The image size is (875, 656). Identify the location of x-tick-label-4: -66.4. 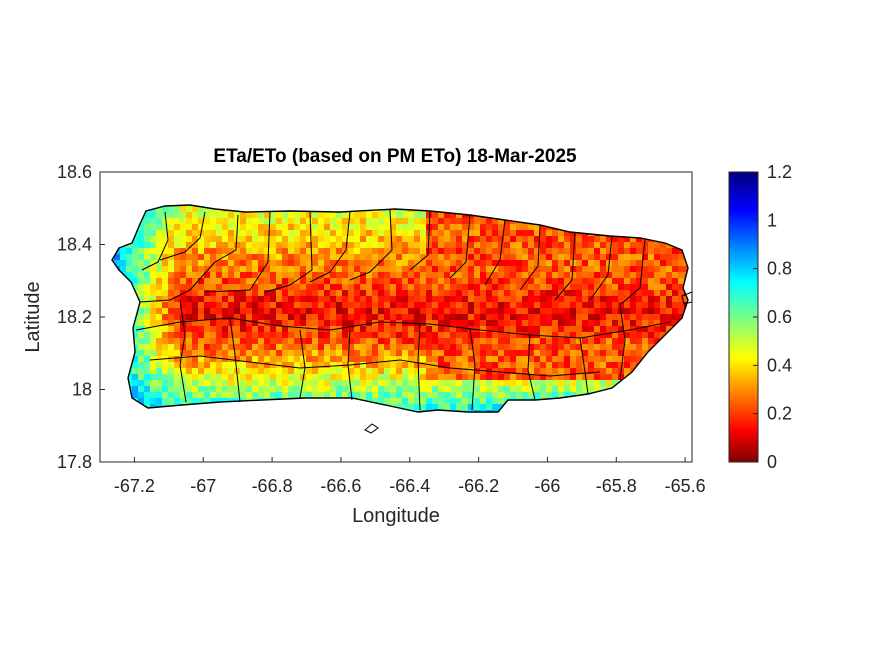
(409, 486).